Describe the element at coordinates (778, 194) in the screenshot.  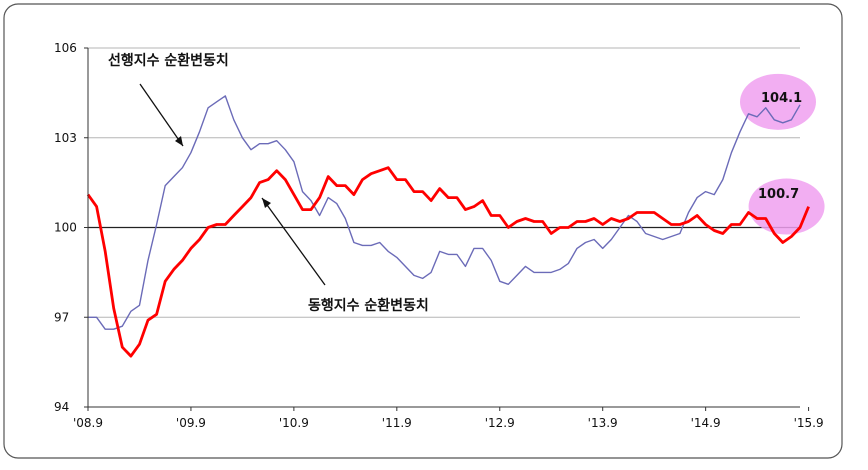
I see `end-label-coincident: 100.7` at that location.